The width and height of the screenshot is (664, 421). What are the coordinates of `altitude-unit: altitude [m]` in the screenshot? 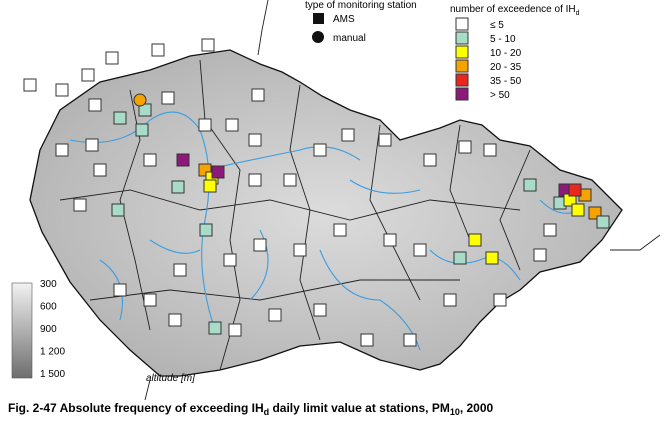 It's located at (170, 378).